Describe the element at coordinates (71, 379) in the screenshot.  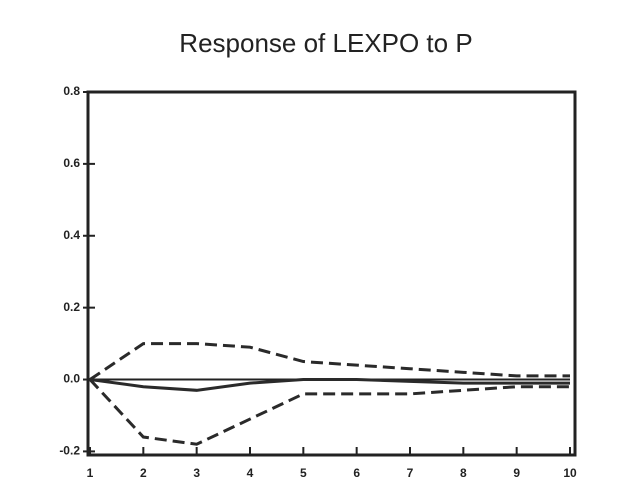
I see `y-tick-label: 0.0` at that location.